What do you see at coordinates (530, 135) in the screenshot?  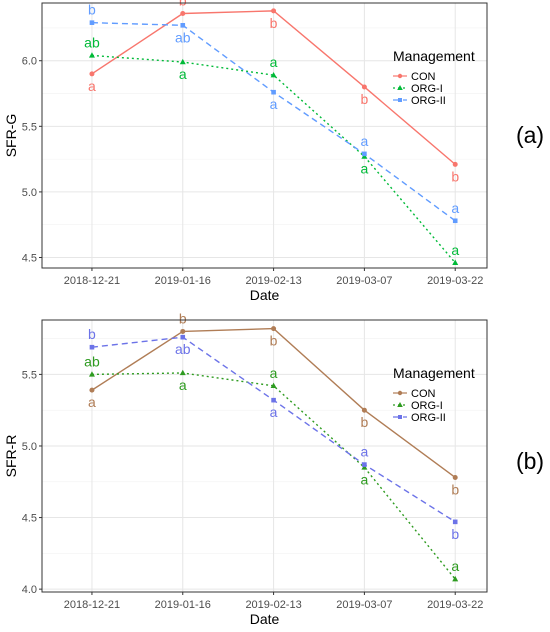 I see `panel-label: (a)` at bounding box center [530, 135].